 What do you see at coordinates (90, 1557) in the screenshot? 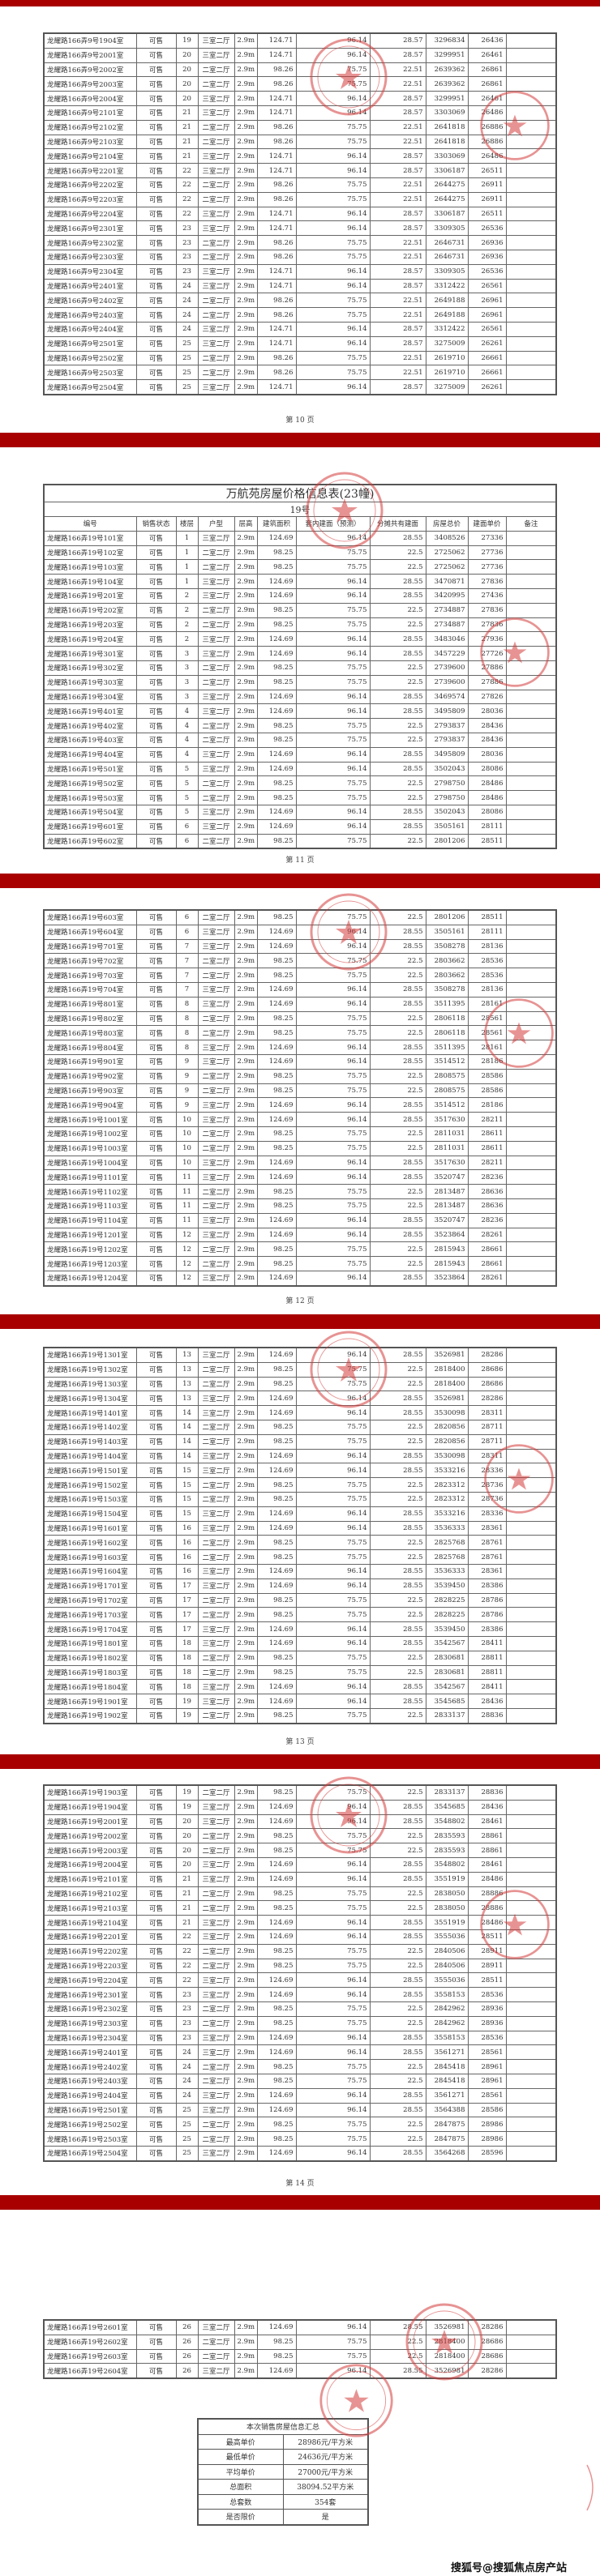
I see `table-cell: 龙耀路166弄19号1603室` at bounding box center [90, 1557].